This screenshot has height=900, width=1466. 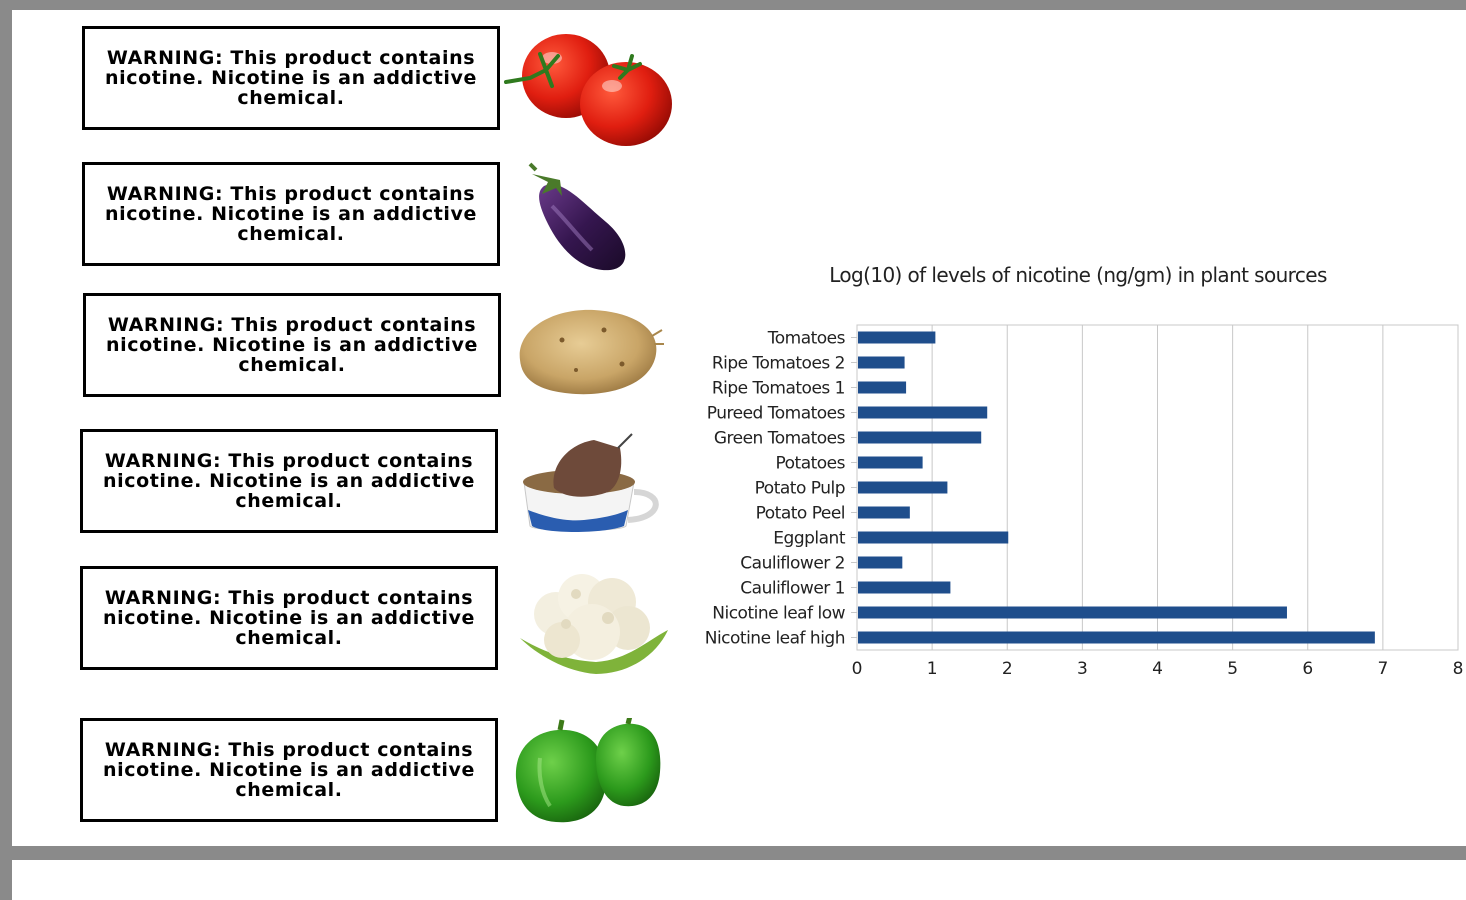 What do you see at coordinates (775, 639) in the screenshot?
I see `category-label: Nicotine leaf high` at bounding box center [775, 639].